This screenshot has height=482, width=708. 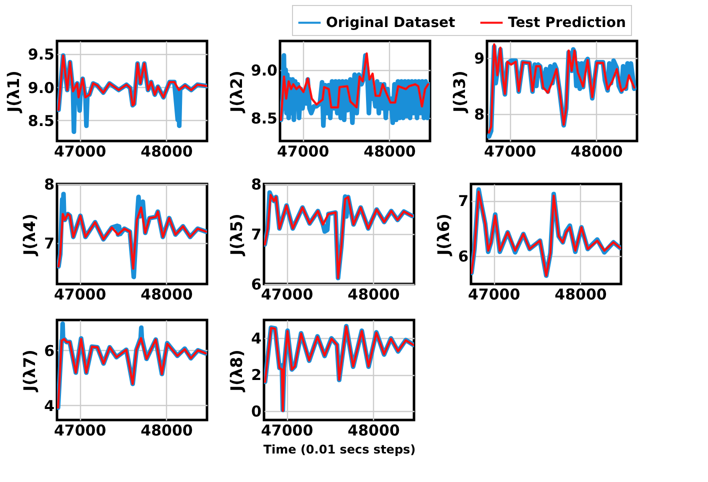 I want to click on y-axis-title: J(λ2), so click(x=236, y=92).